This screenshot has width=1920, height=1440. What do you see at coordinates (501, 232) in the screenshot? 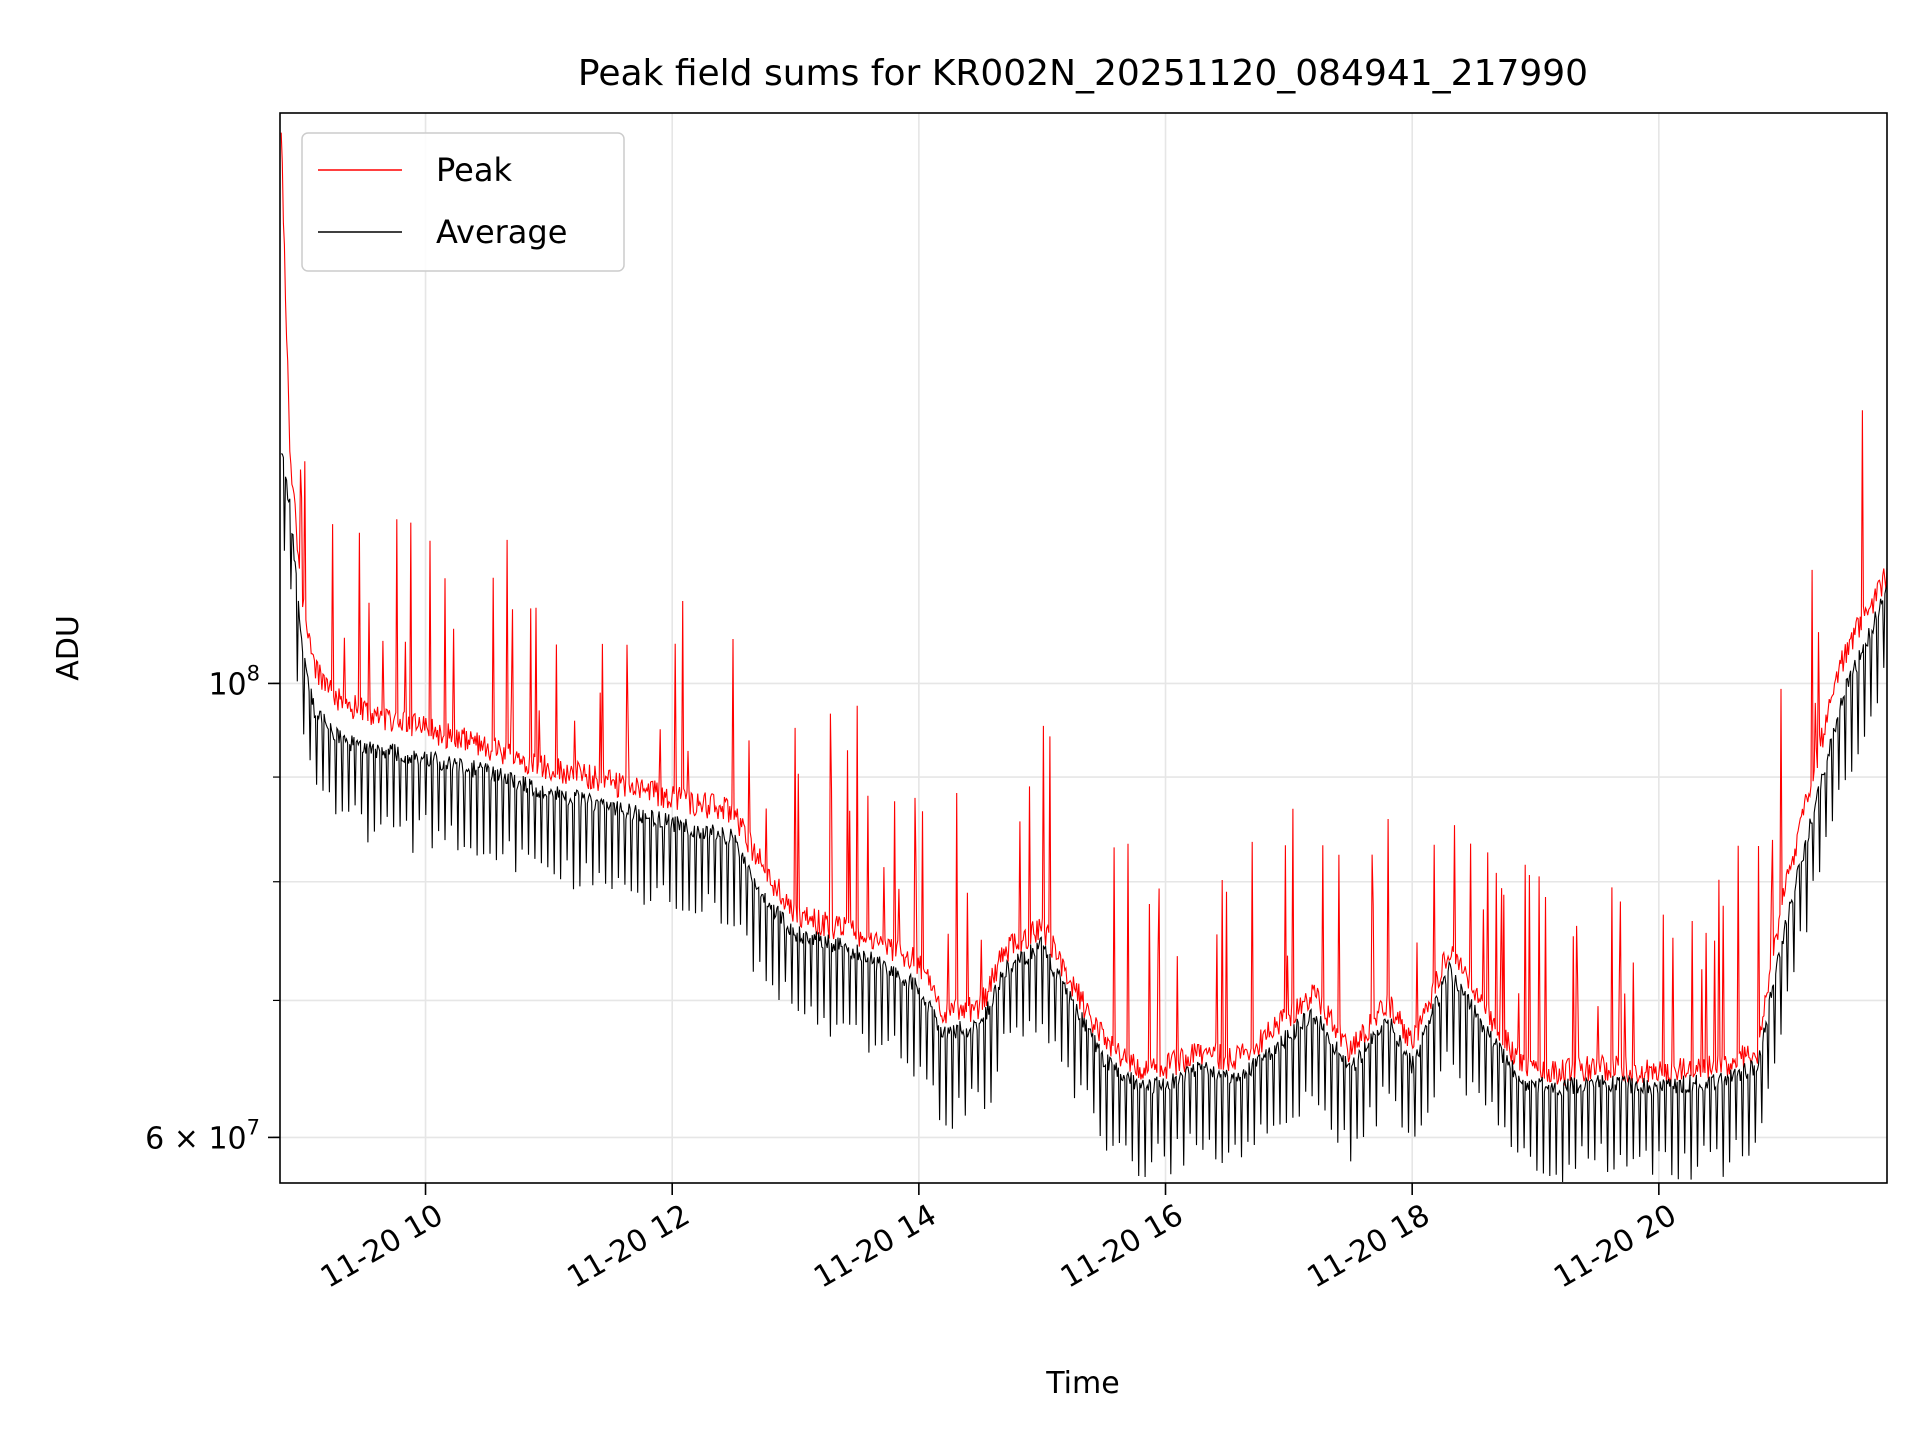
I see `legend-label-average: Average` at bounding box center [501, 232].